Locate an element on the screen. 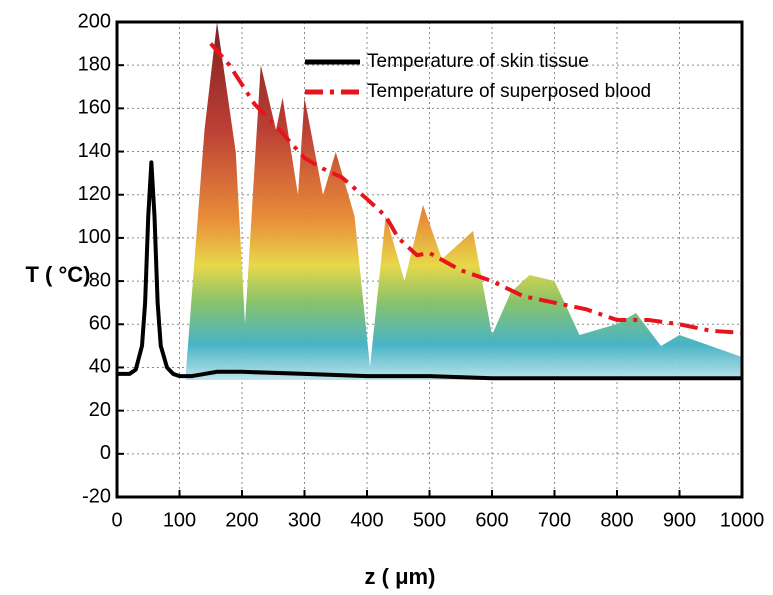 Image resolution: width=773 pixels, height=595 pixels. x-tick-label: 800 is located at coordinates (616, 520).